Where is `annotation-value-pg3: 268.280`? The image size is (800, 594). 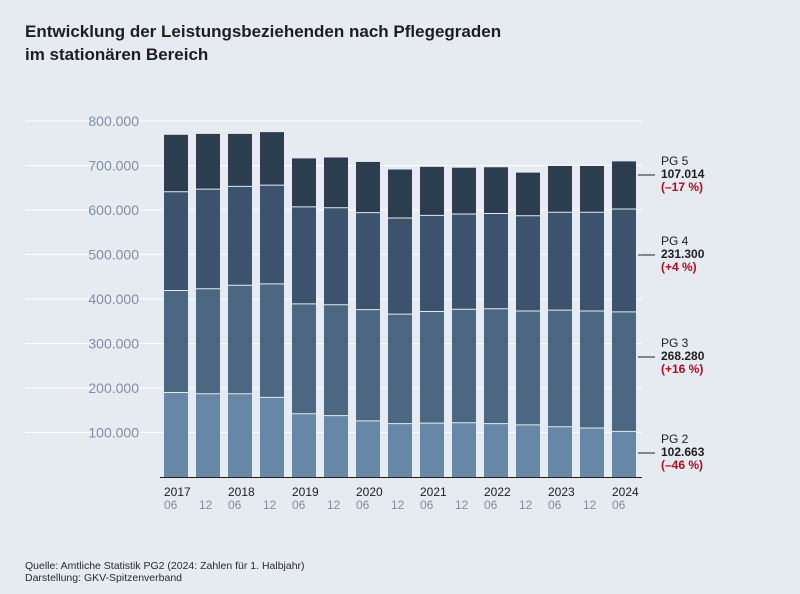 annotation-value-pg3: 268.280 is located at coordinates (683, 356).